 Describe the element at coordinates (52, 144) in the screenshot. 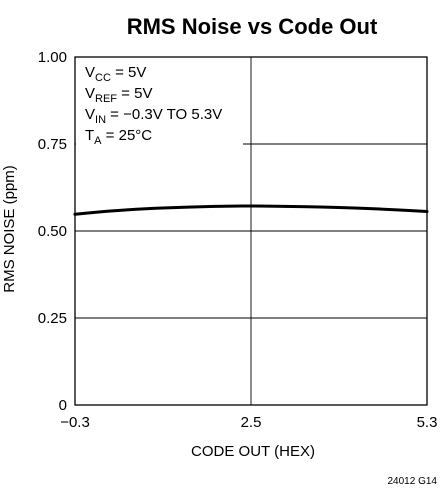

I see `y-tick-label: 0.75` at that location.